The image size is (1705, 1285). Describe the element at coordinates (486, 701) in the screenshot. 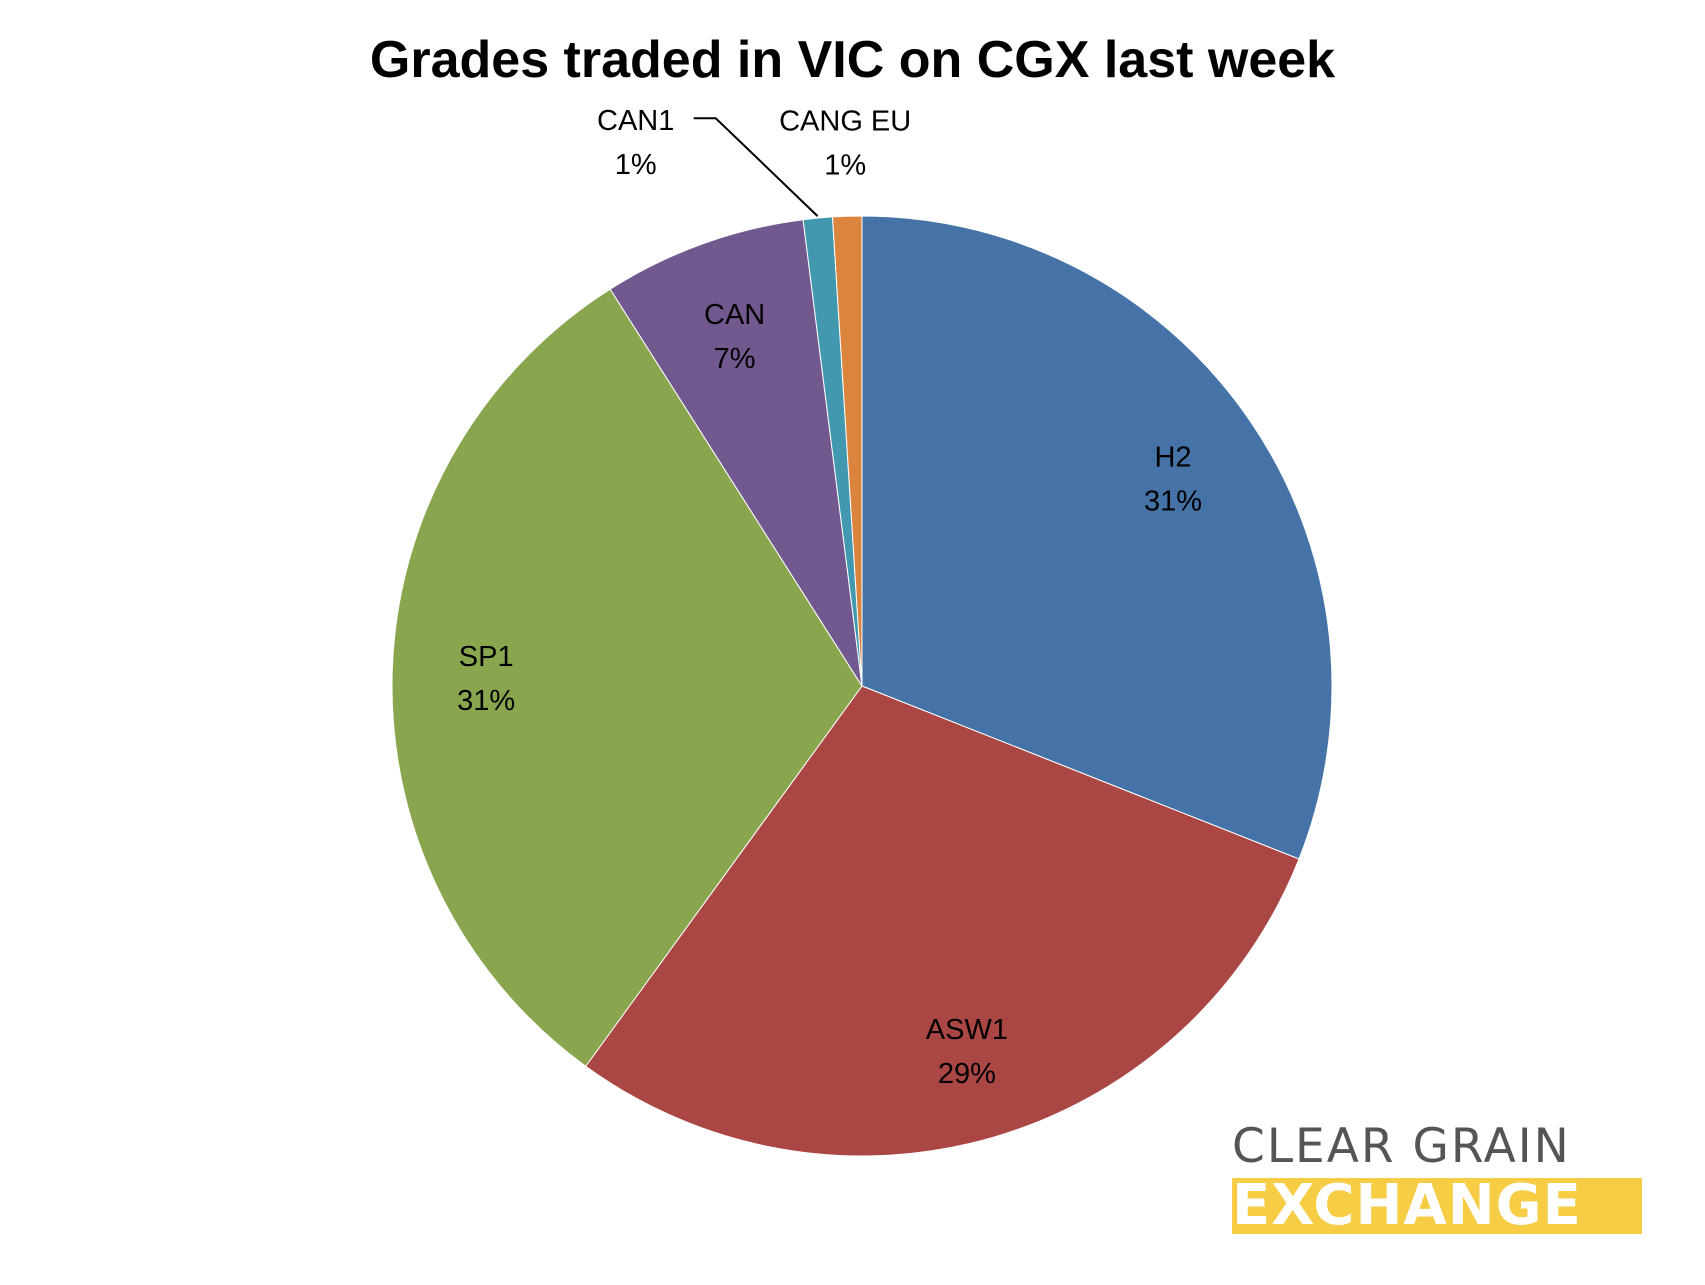

I see `slice-value-sp1: 31%` at that location.